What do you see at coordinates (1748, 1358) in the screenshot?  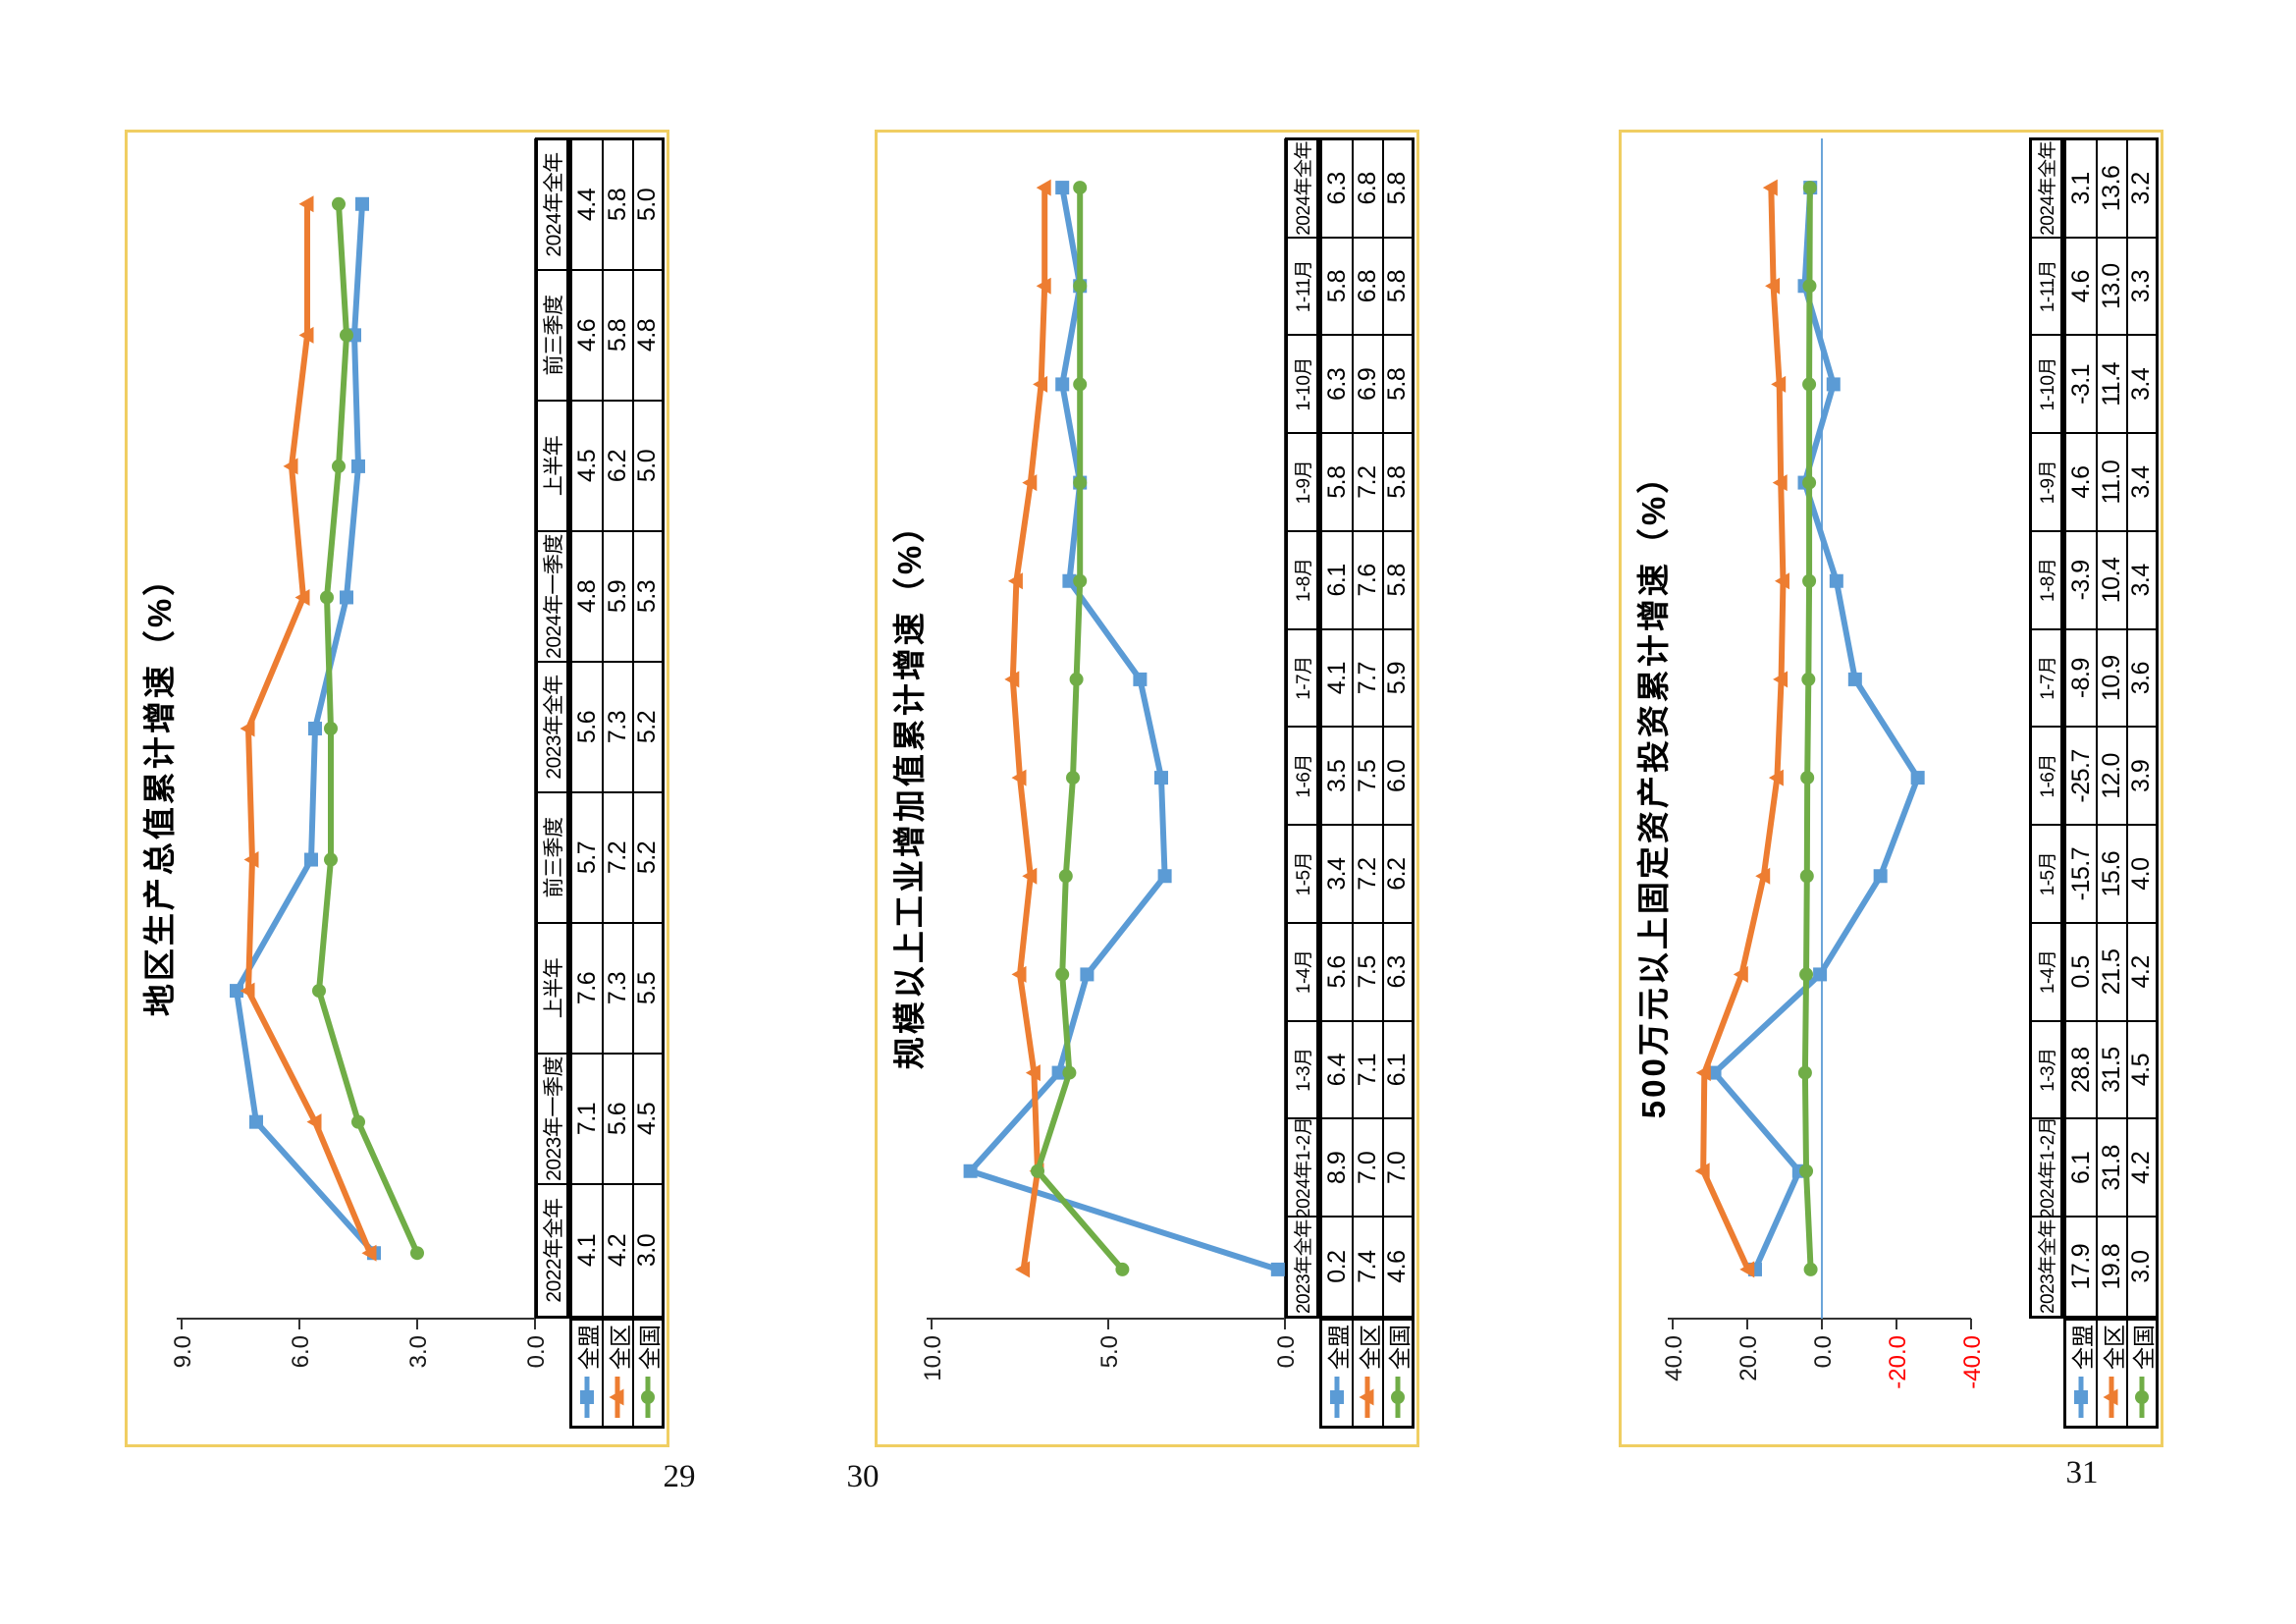 I see `axis-tick-label: 20.0` at bounding box center [1748, 1358].